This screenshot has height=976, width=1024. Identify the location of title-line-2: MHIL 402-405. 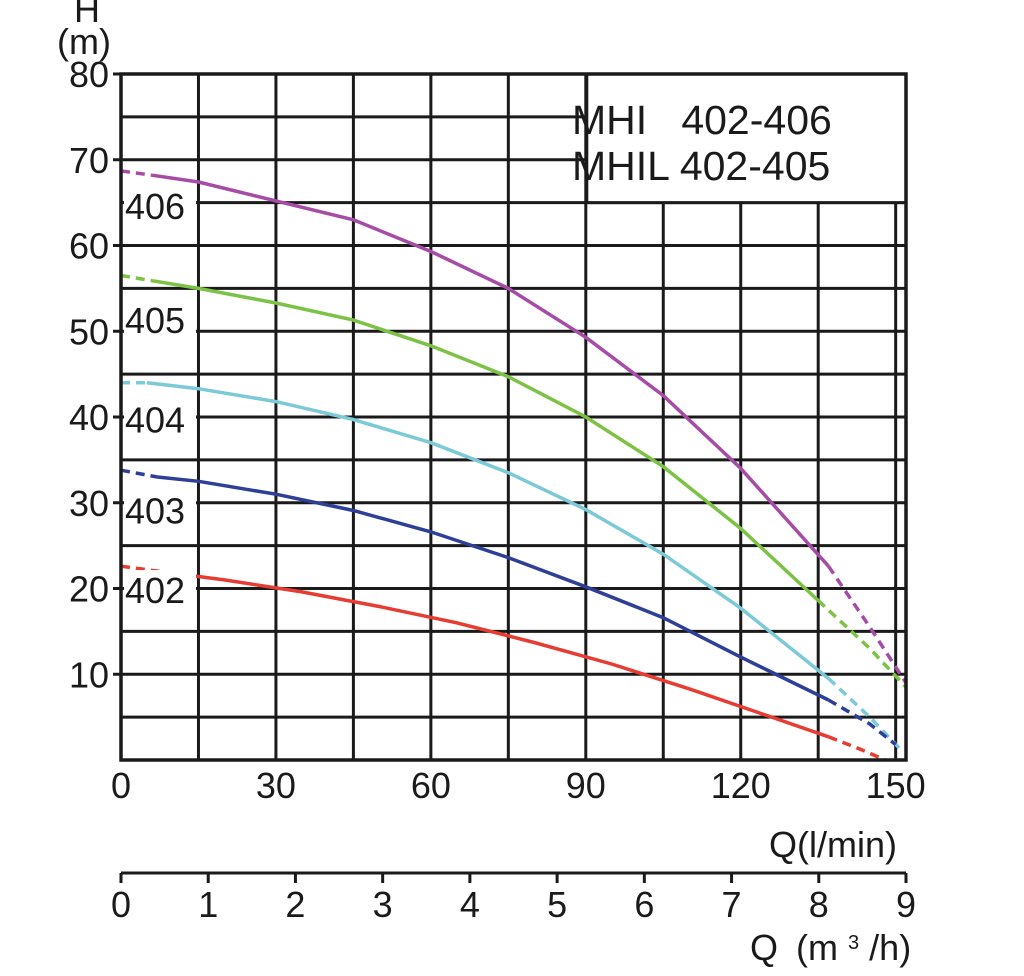
(701, 166).